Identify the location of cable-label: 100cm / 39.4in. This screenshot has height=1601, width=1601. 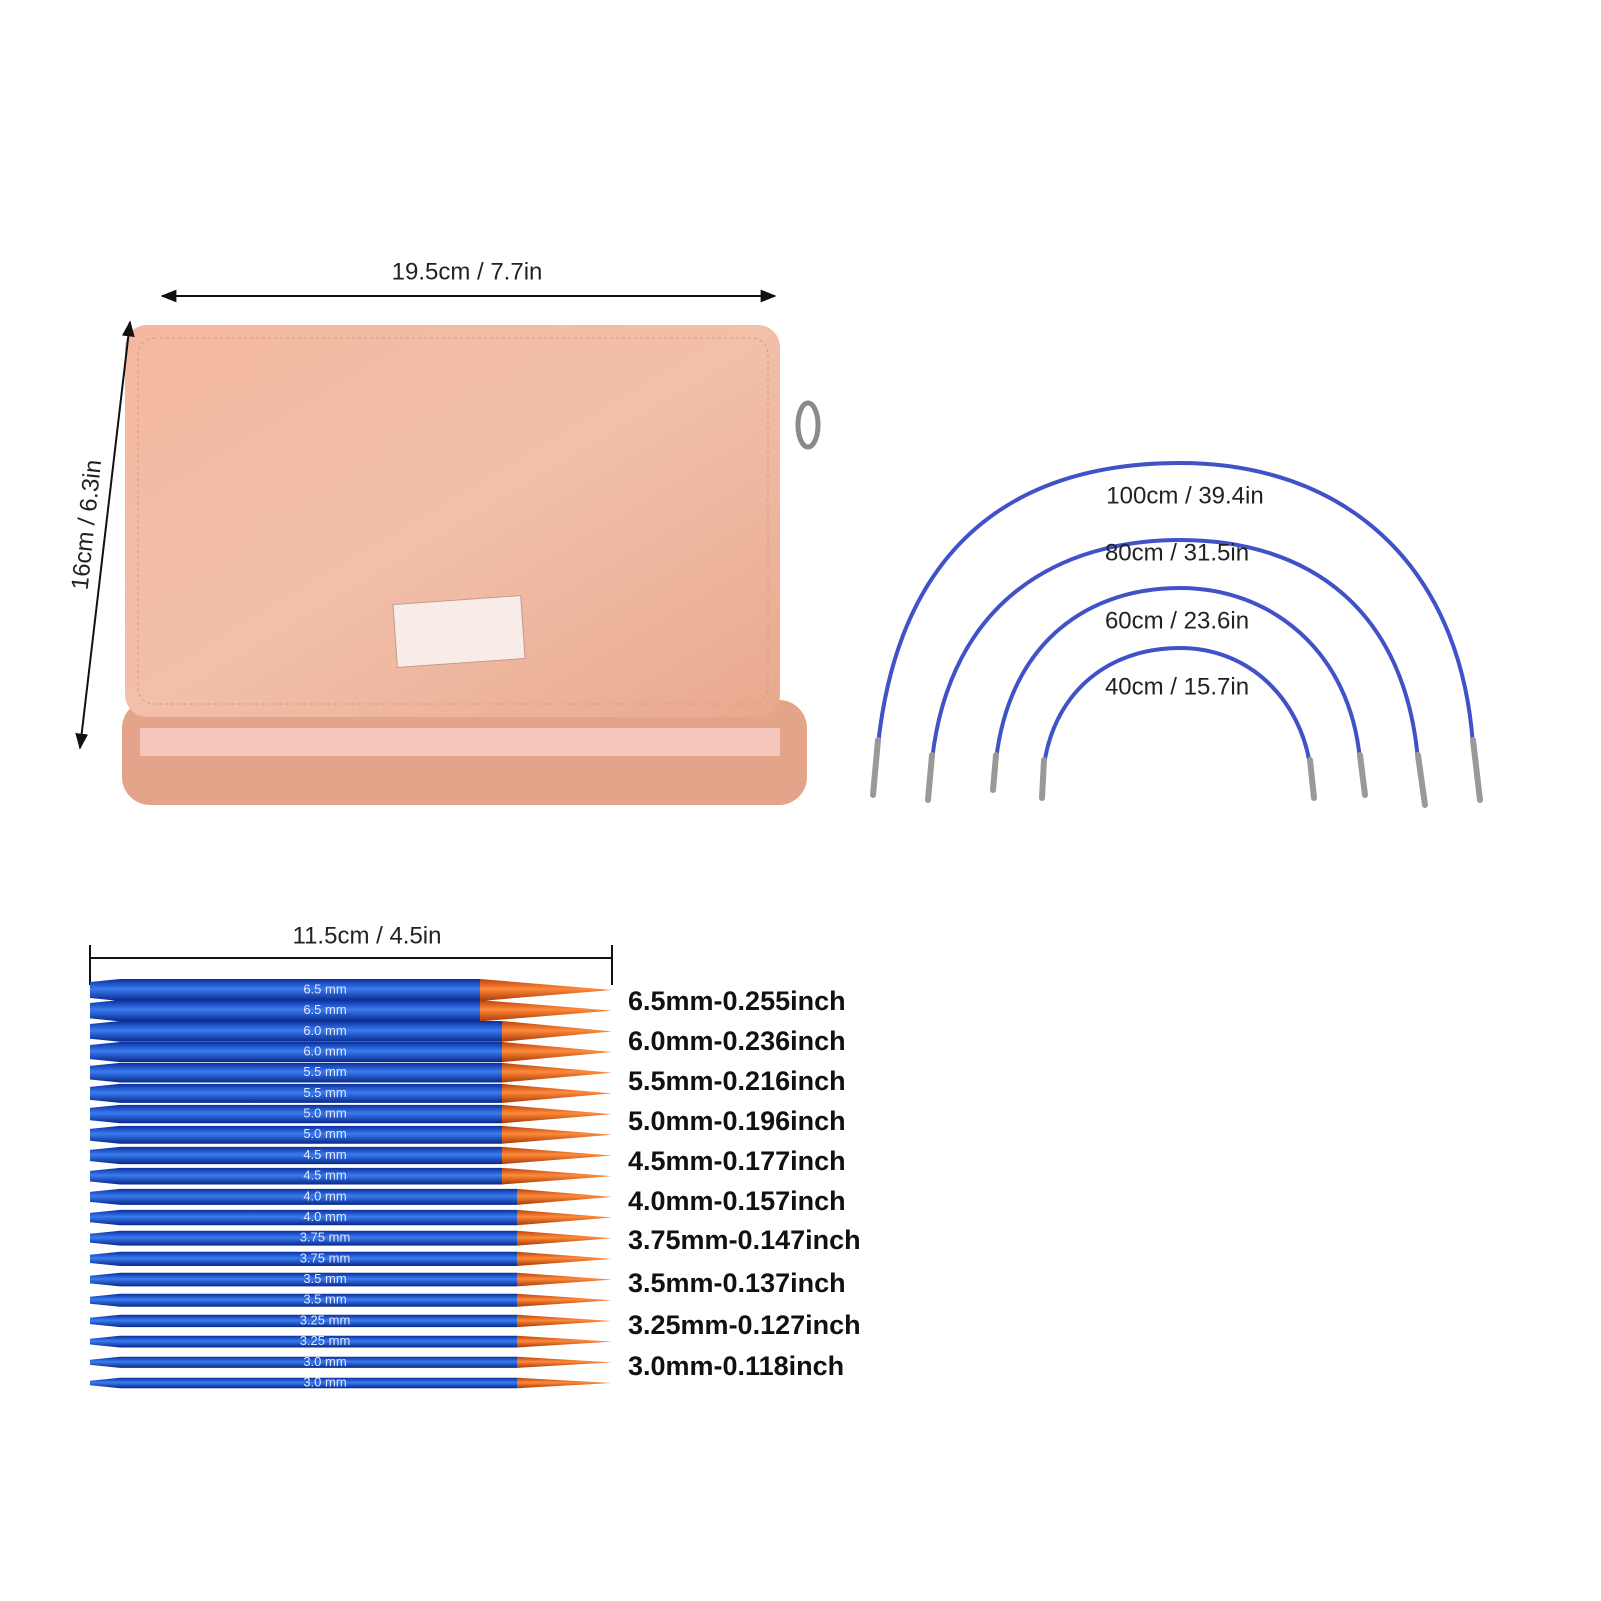
(1184, 495).